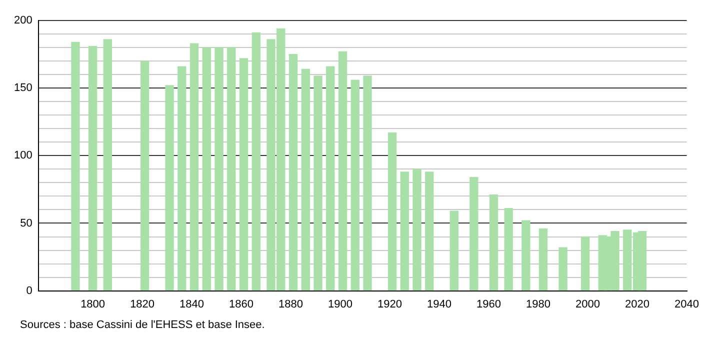 The width and height of the screenshot is (710, 340). I want to click on y-tick-label: 200, so click(23, 20).